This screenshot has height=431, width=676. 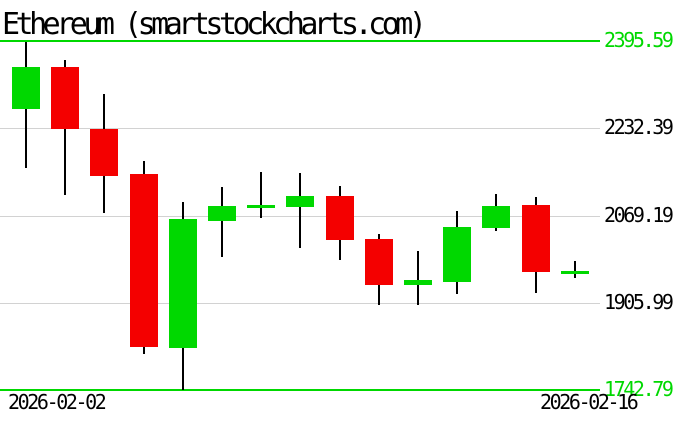 What do you see at coordinates (57, 402) in the screenshot?
I see `x-axis-label-start: 2026-02-02` at bounding box center [57, 402].